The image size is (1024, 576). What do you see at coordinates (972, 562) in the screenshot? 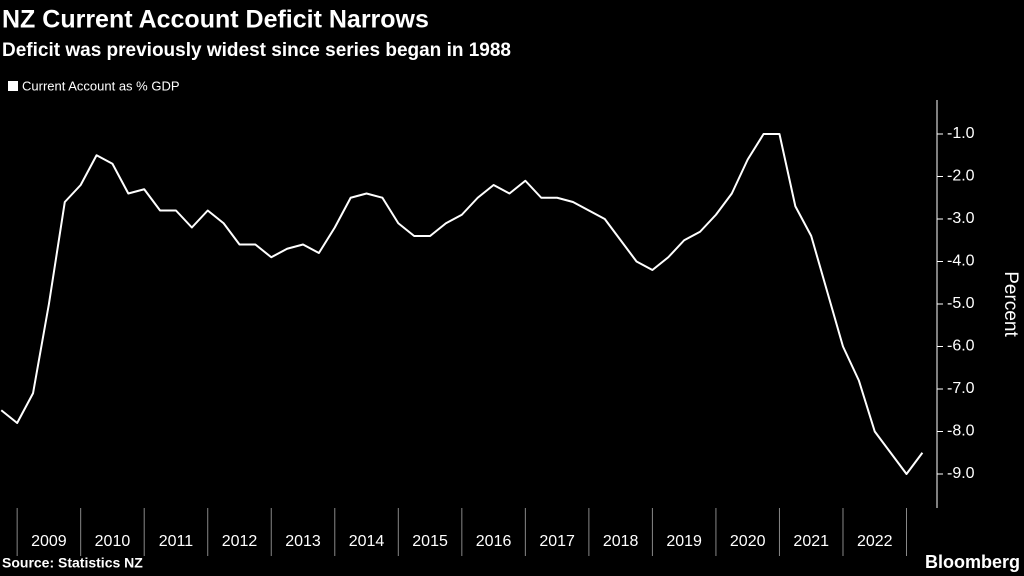
I see `brand: Bloomberg` at bounding box center [972, 562].